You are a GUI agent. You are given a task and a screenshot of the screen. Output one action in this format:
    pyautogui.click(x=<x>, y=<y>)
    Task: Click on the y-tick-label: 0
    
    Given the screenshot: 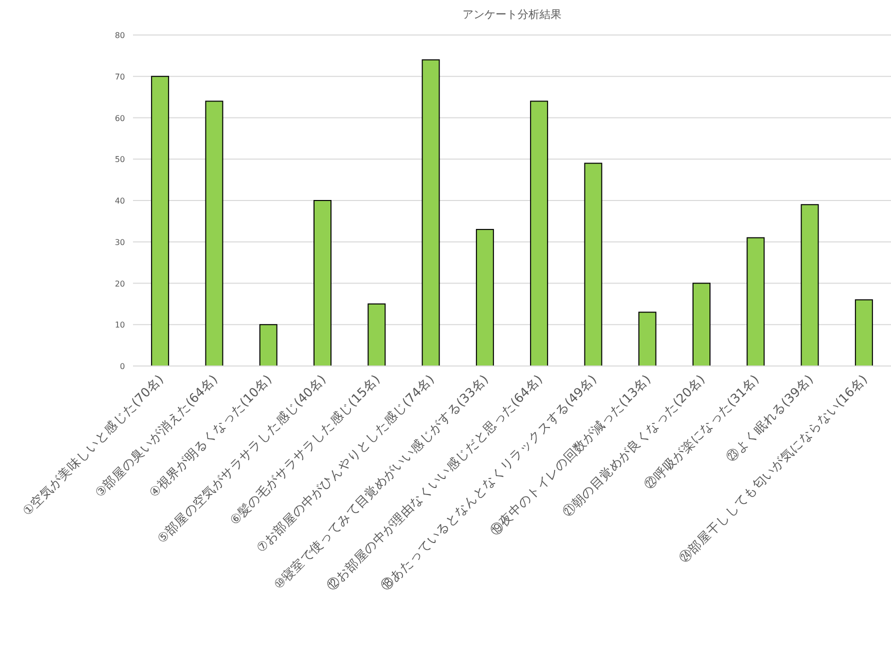 What is the action you would take?
    pyautogui.click(x=122, y=366)
    